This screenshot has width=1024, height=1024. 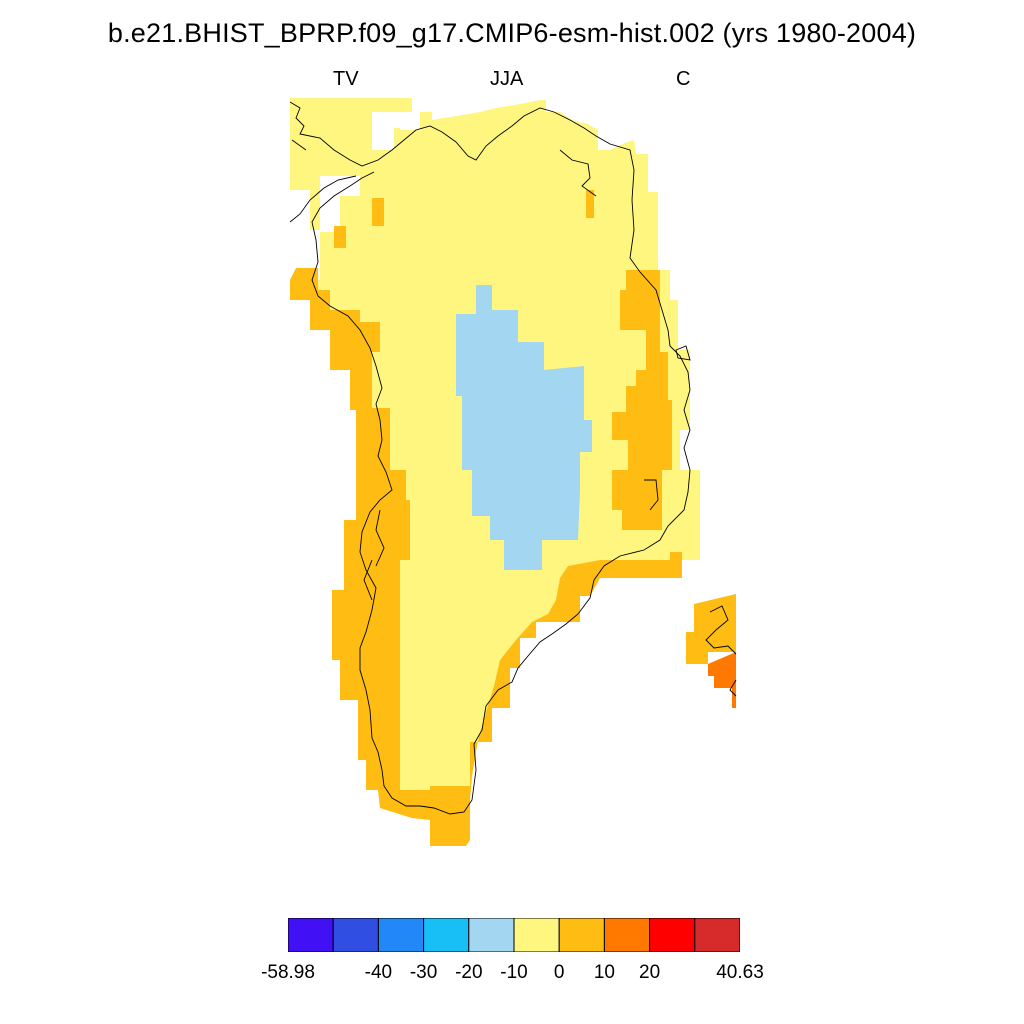 I want to click on field-10-to-20-east, so click(x=642, y=400).